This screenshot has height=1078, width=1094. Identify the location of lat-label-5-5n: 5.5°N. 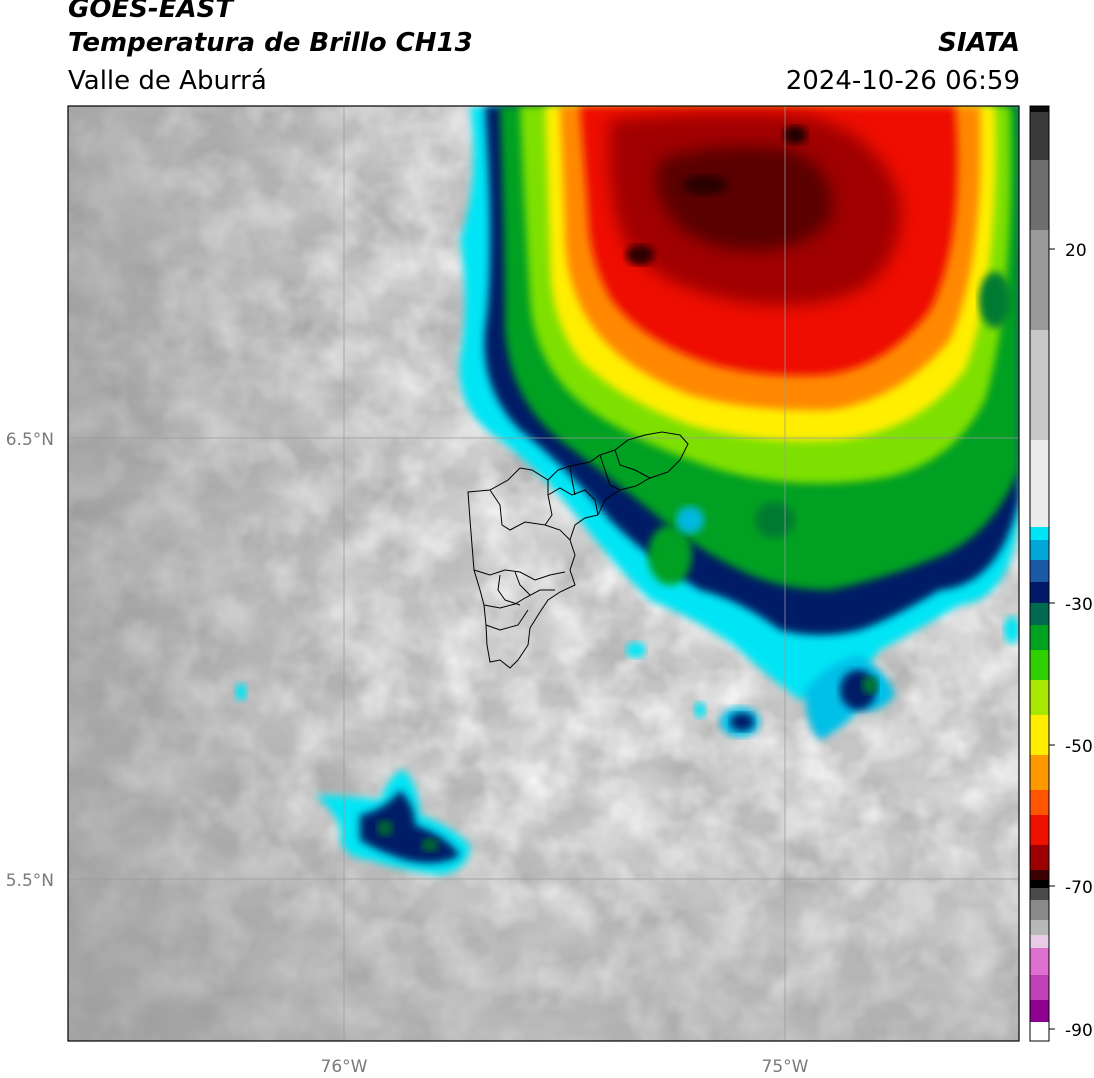
(30, 881).